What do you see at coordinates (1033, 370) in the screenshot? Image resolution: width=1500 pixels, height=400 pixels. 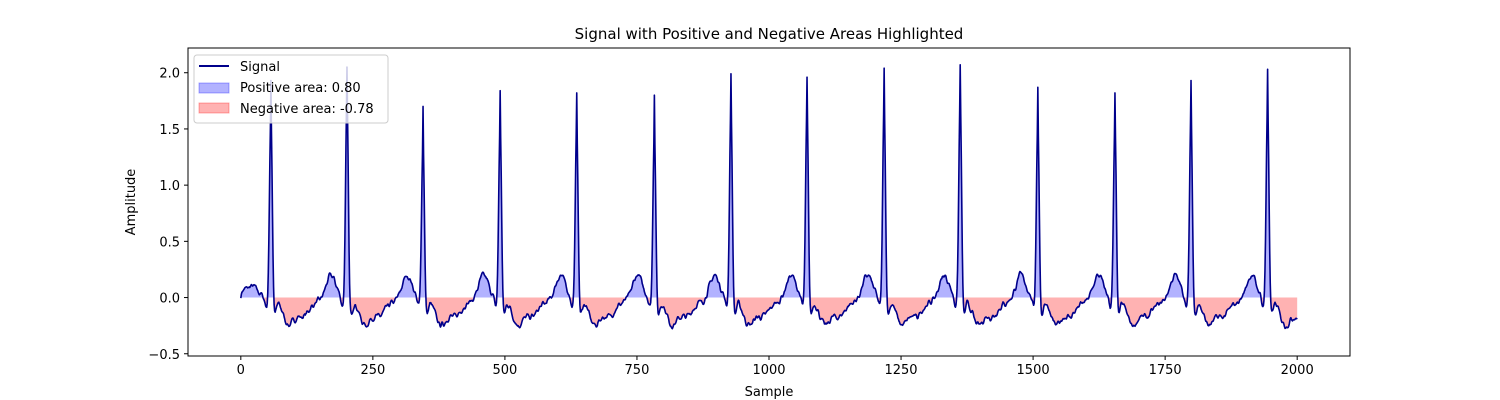 I see `x-tick-label: 1500` at bounding box center [1033, 370].